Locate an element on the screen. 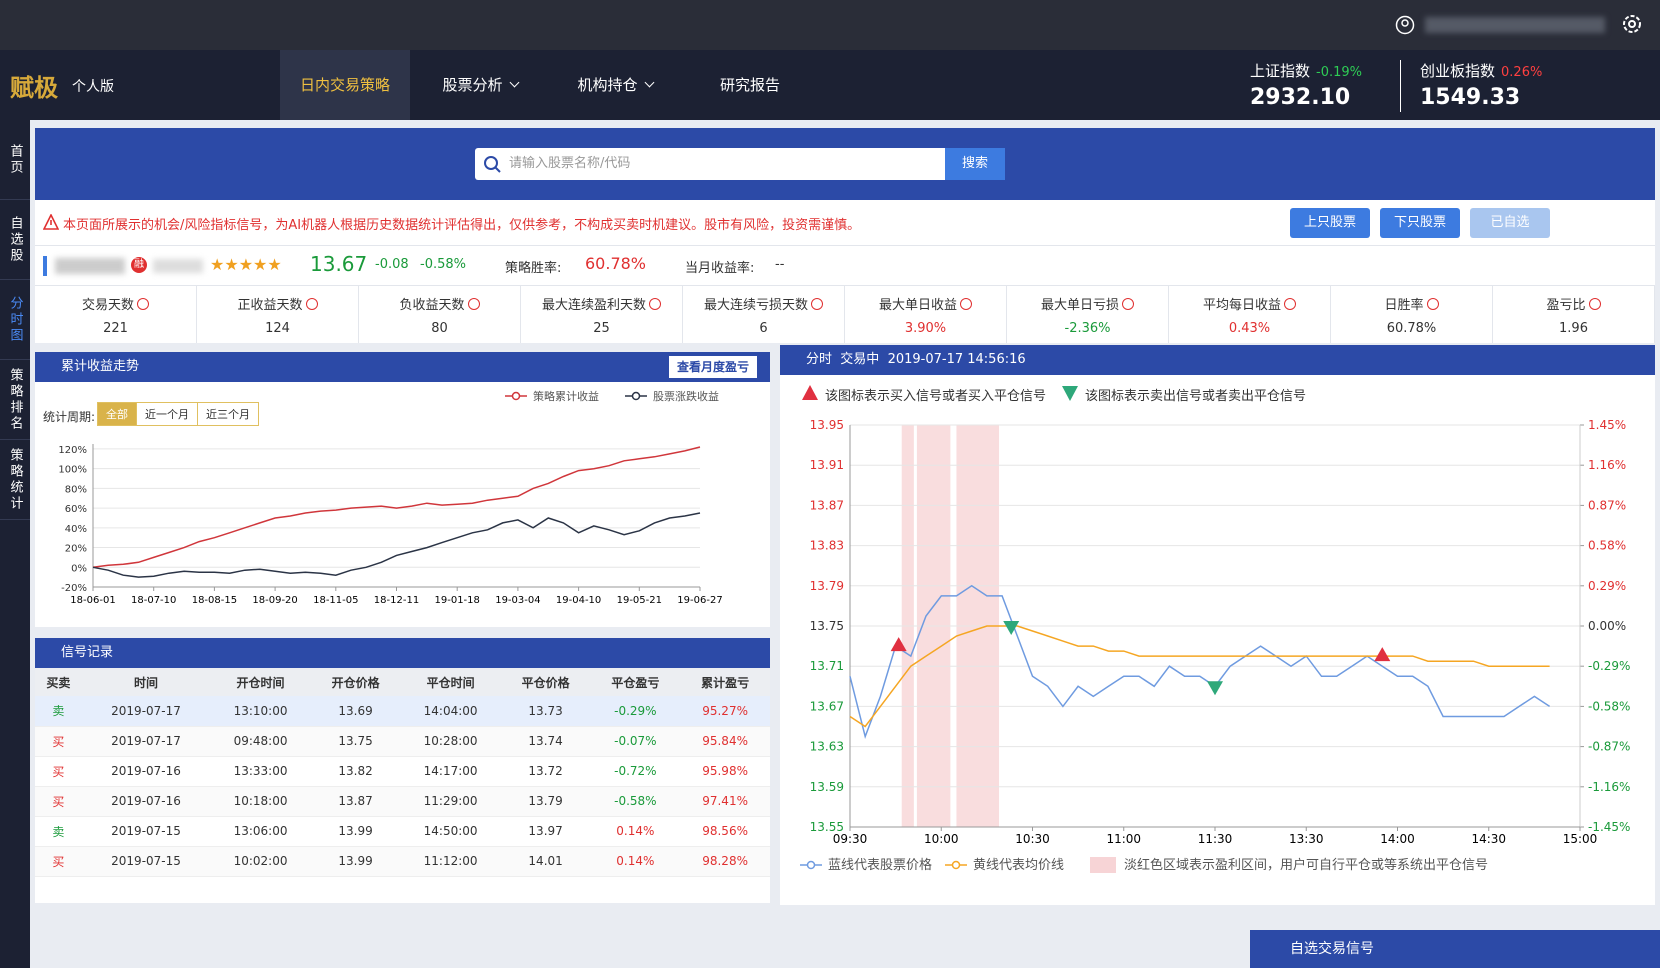 The image size is (1660, 968). edition: 个人版 is located at coordinates (93, 87).